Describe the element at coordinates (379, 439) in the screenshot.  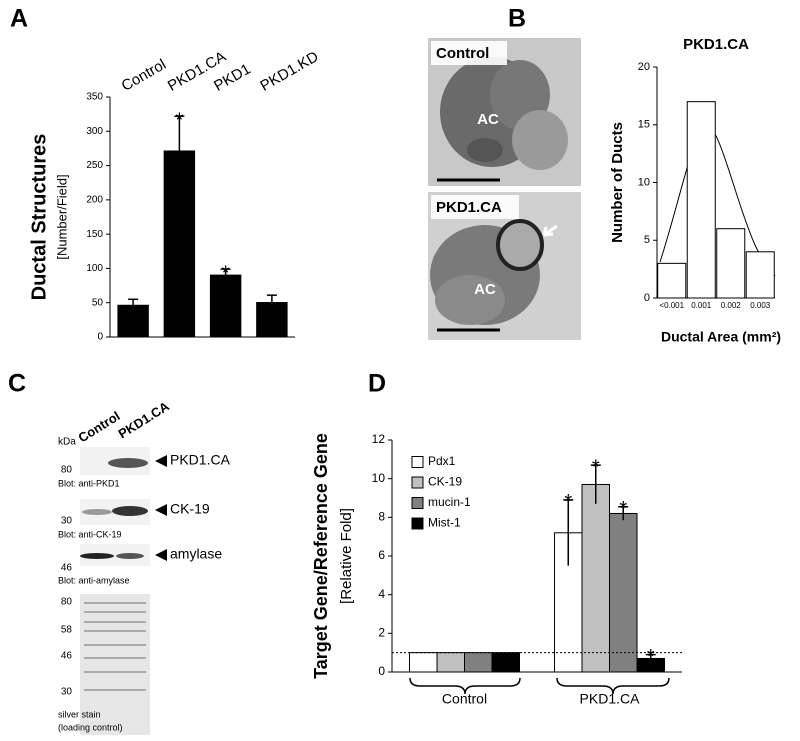
I see `y-tick-label: 12` at that location.